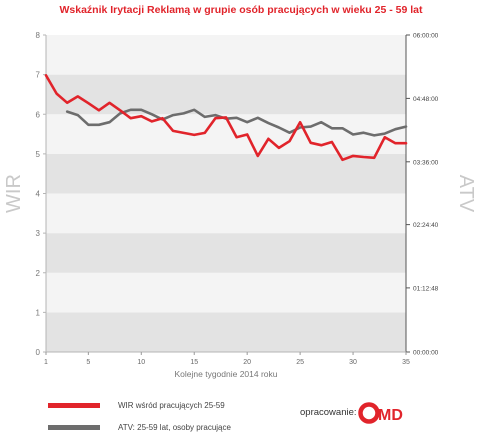 This screenshot has width=482, height=440. What do you see at coordinates (74, 427) in the screenshot?
I see `legend-swatch-atv` at bounding box center [74, 427].